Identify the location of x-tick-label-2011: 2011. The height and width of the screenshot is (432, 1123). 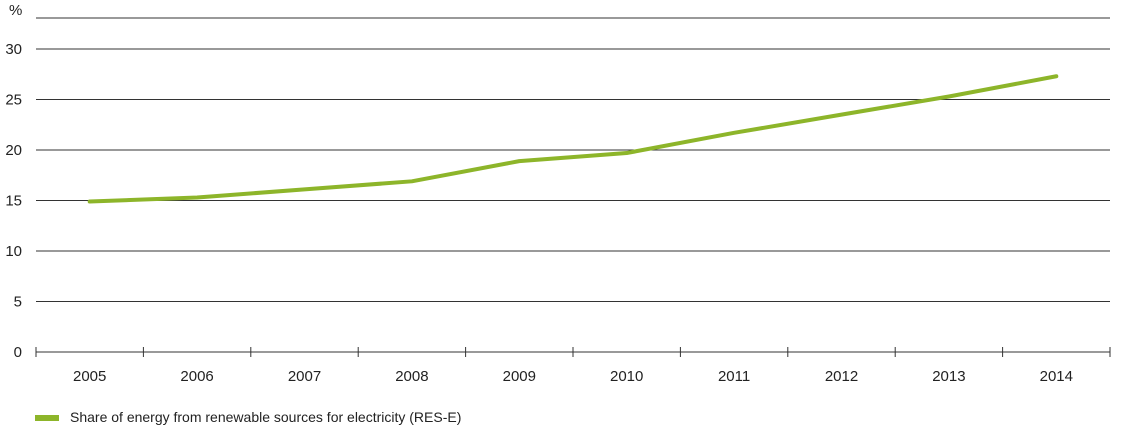
(734, 376).